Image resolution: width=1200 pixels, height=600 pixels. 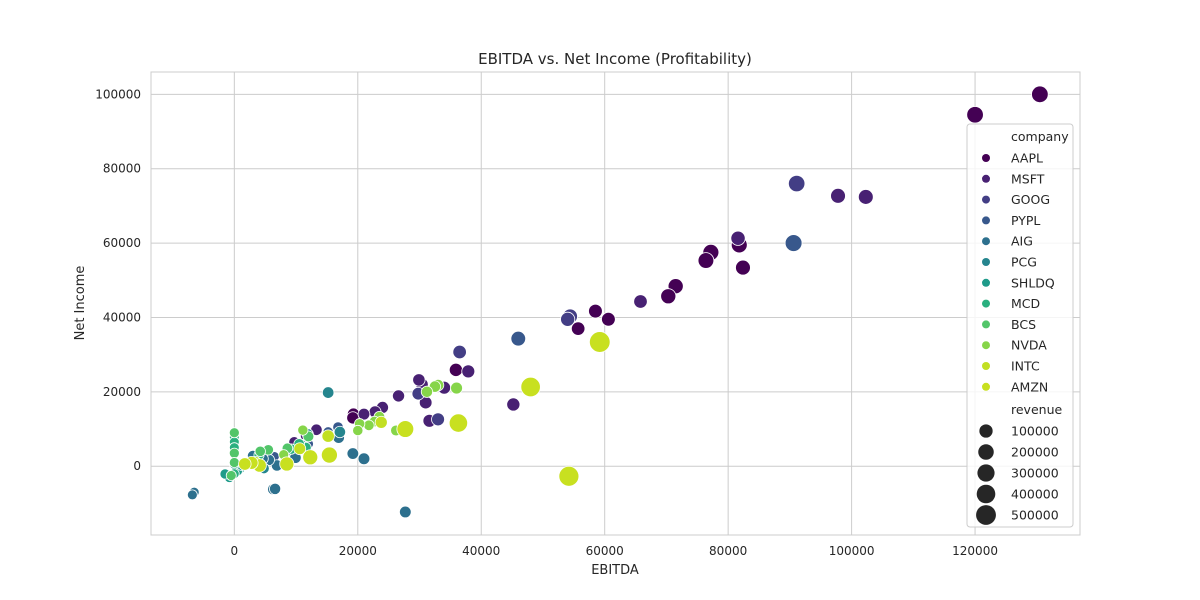 I want to click on legend-label-bcs: BCS, so click(x=1023, y=324).